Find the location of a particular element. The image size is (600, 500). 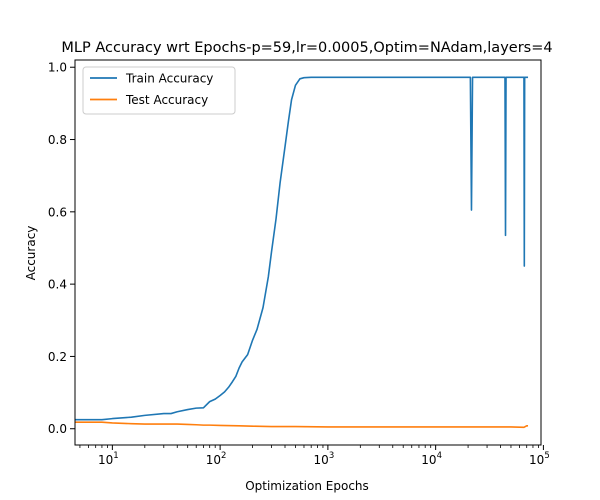

y-tick-label: 0.8 is located at coordinates (57, 140).